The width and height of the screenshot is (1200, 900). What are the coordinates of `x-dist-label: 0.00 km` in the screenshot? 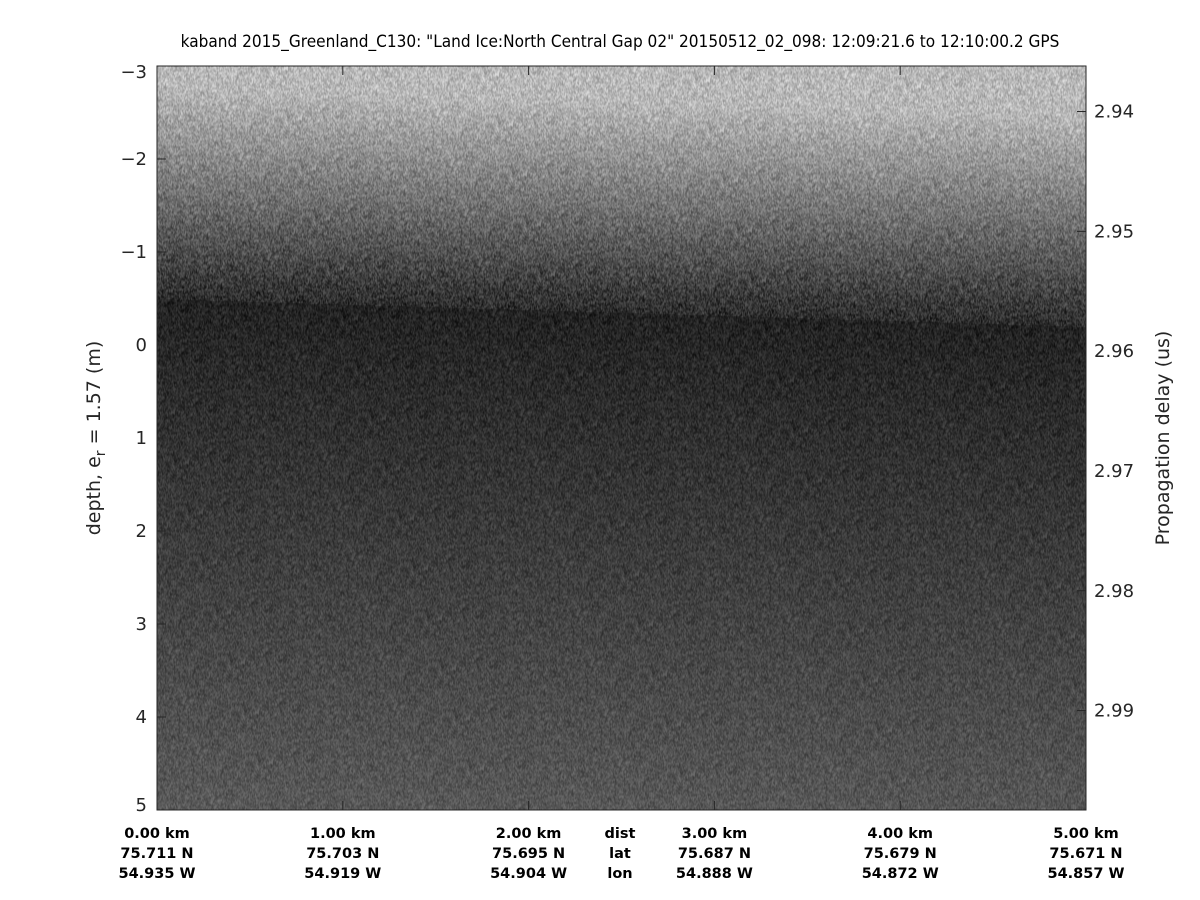 It's located at (157, 834).